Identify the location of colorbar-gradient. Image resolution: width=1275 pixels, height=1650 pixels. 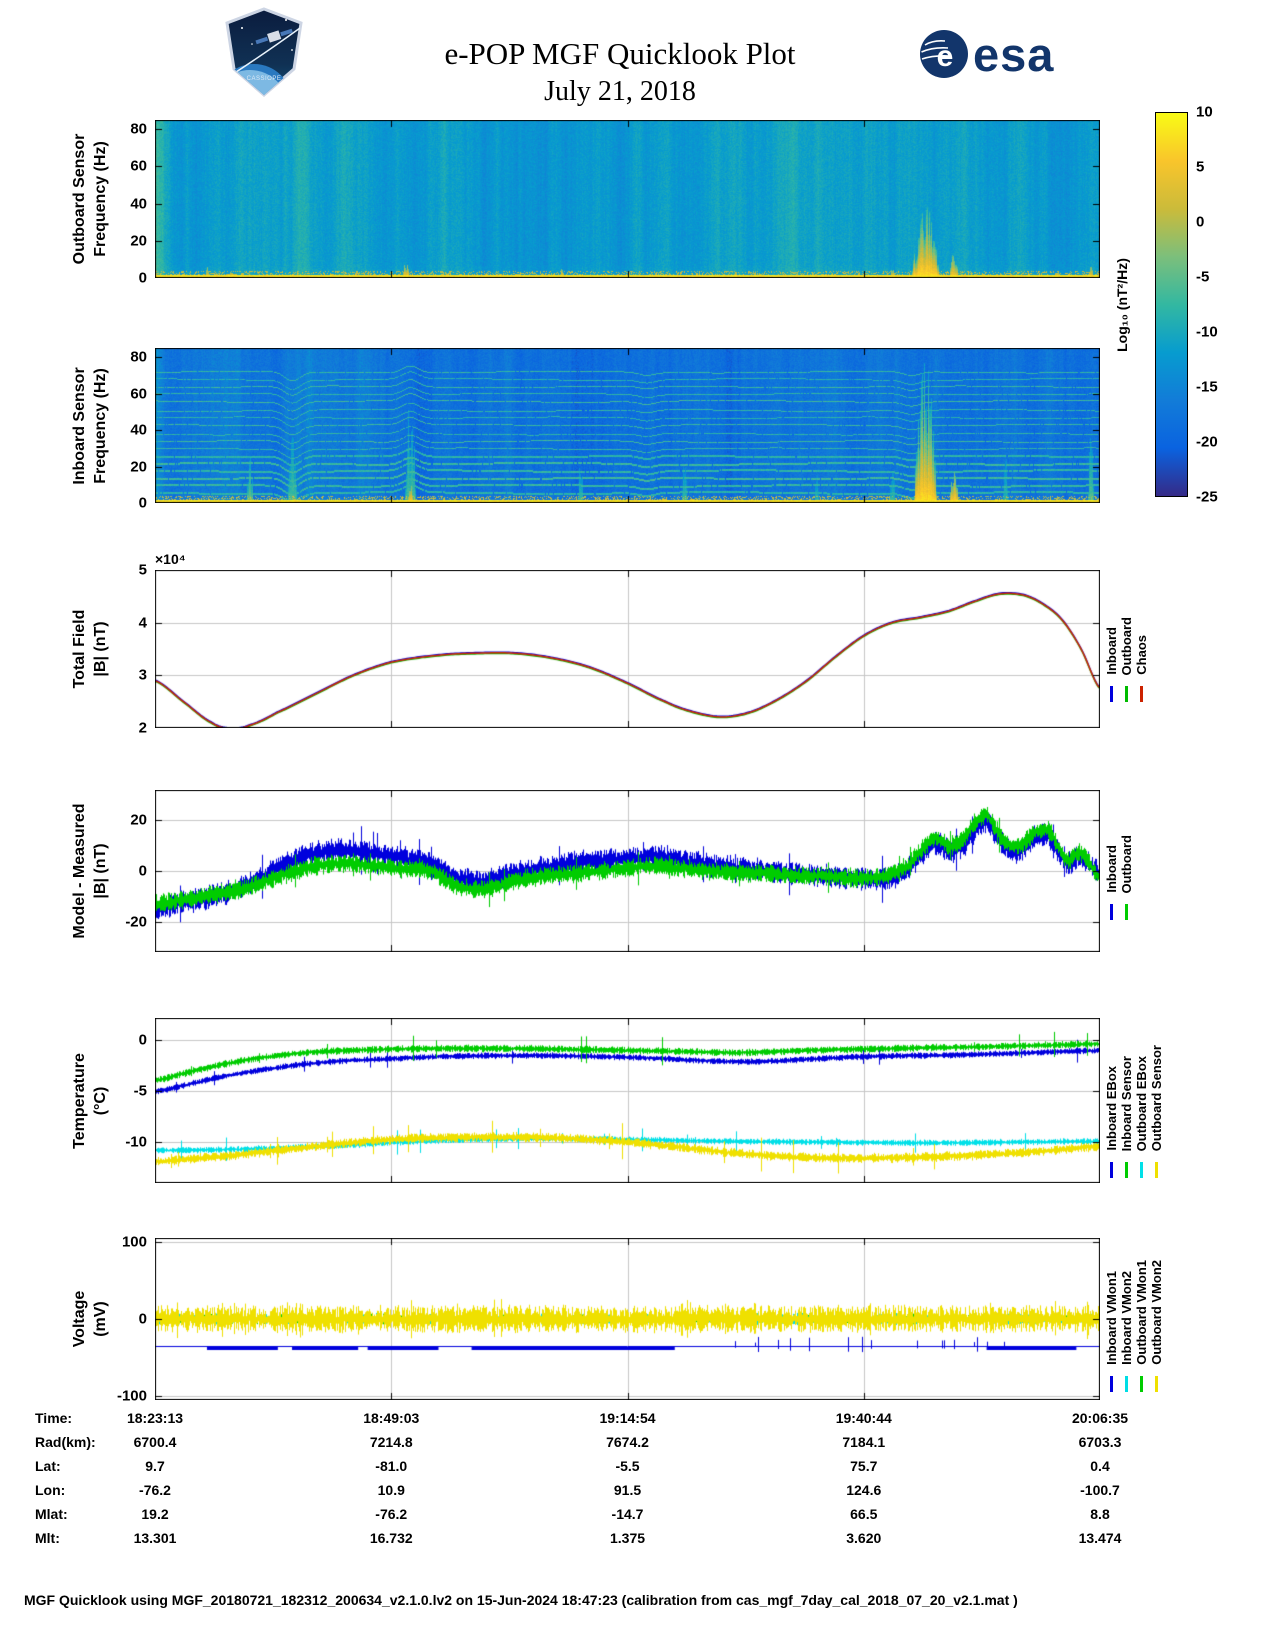
(1171, 304).